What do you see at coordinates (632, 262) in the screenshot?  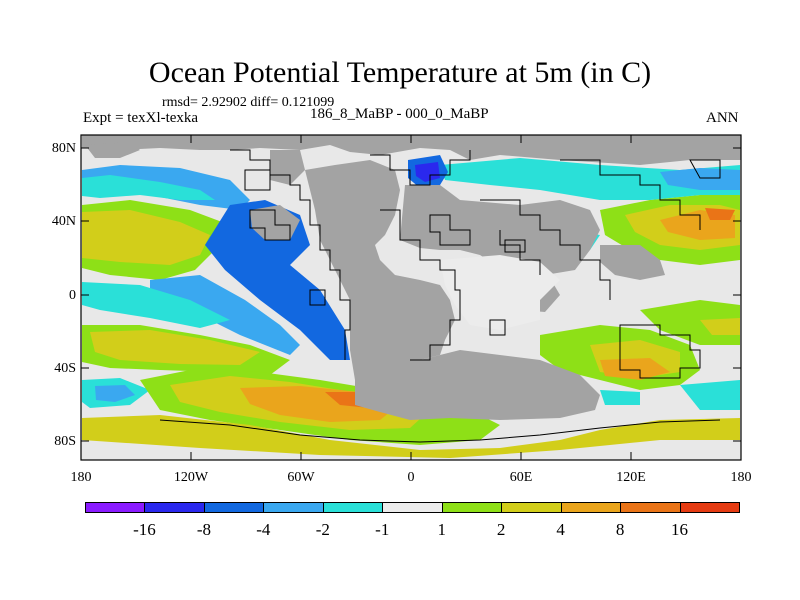 I see `land-east-patch2` at bounding box center [632, 262].